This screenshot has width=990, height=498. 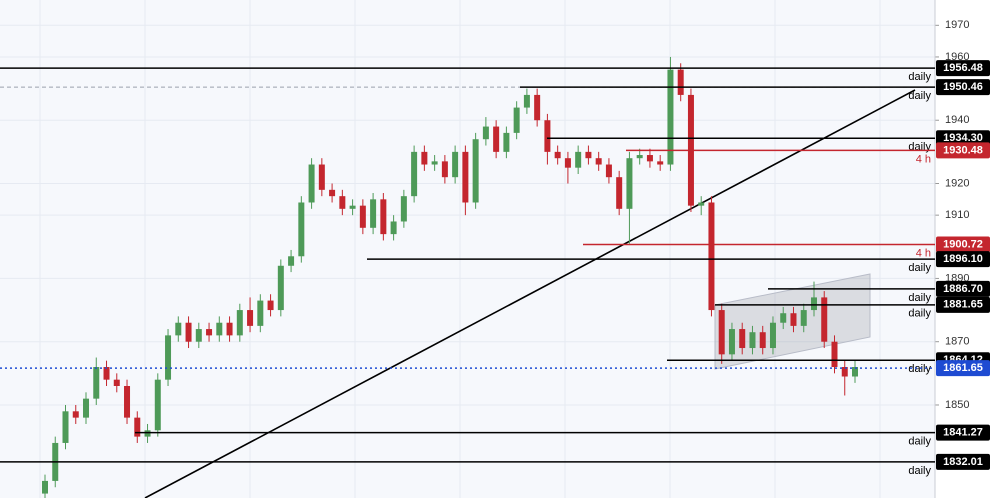 I want to click on price-label: 1832.01, so click(x=963, y=462).